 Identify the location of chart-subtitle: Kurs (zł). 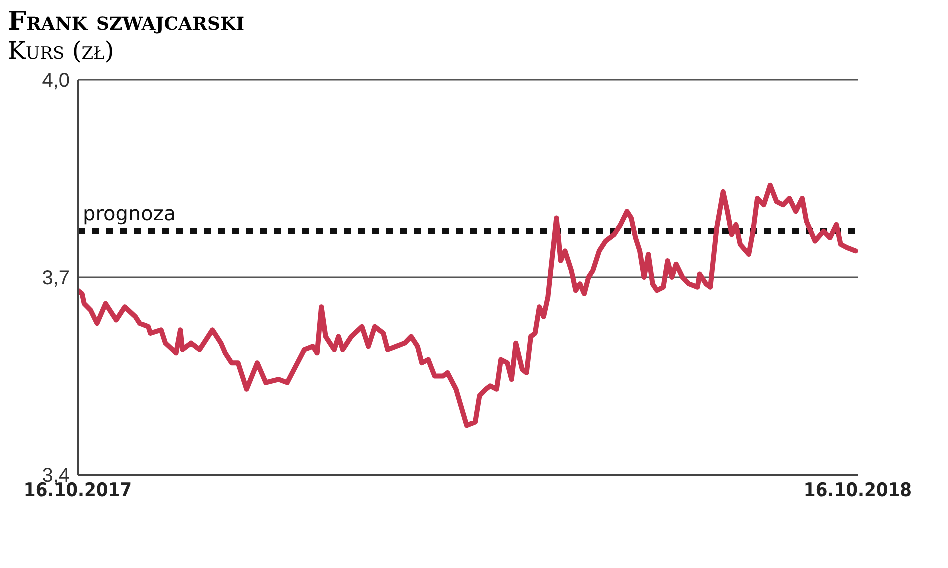
(62, 51).